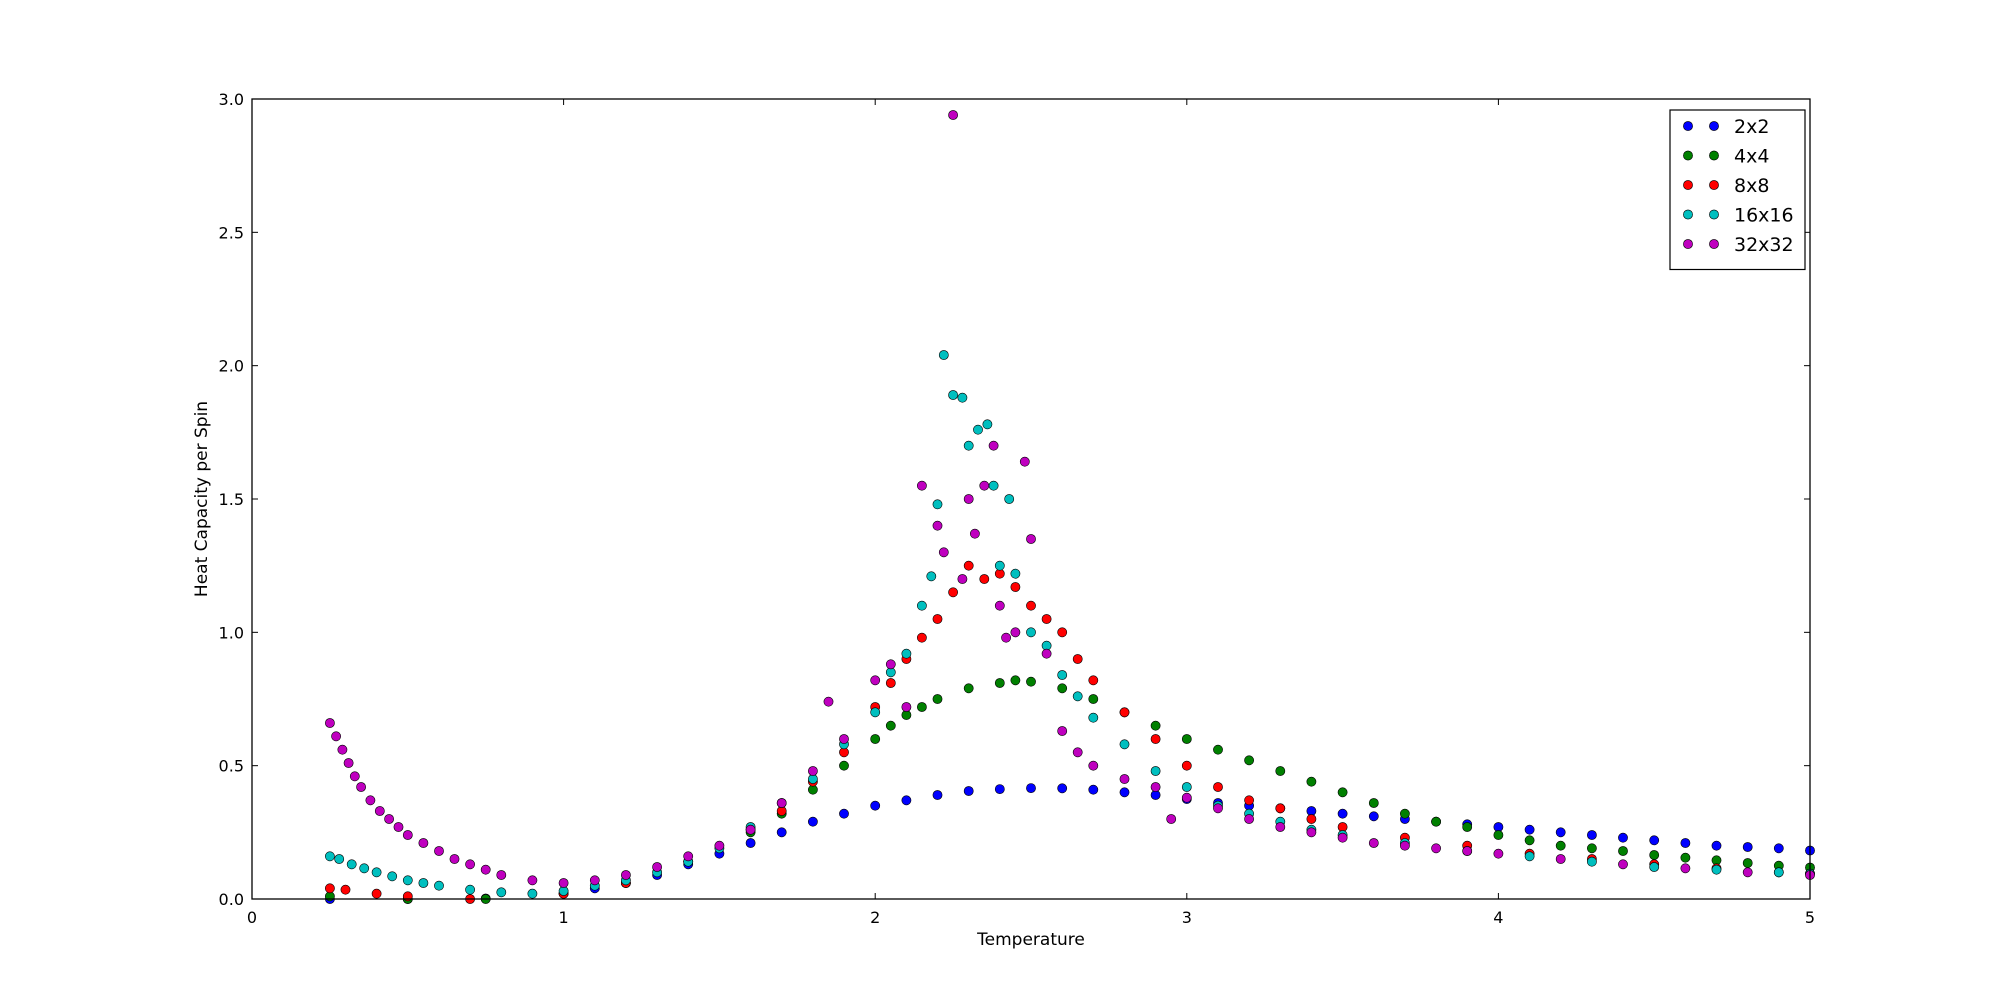 The width and height of the screenshot is (2000, 994). I want to click on legend: 2x2 4x4 8x8 16x16 32x32, so click(1737, 190).